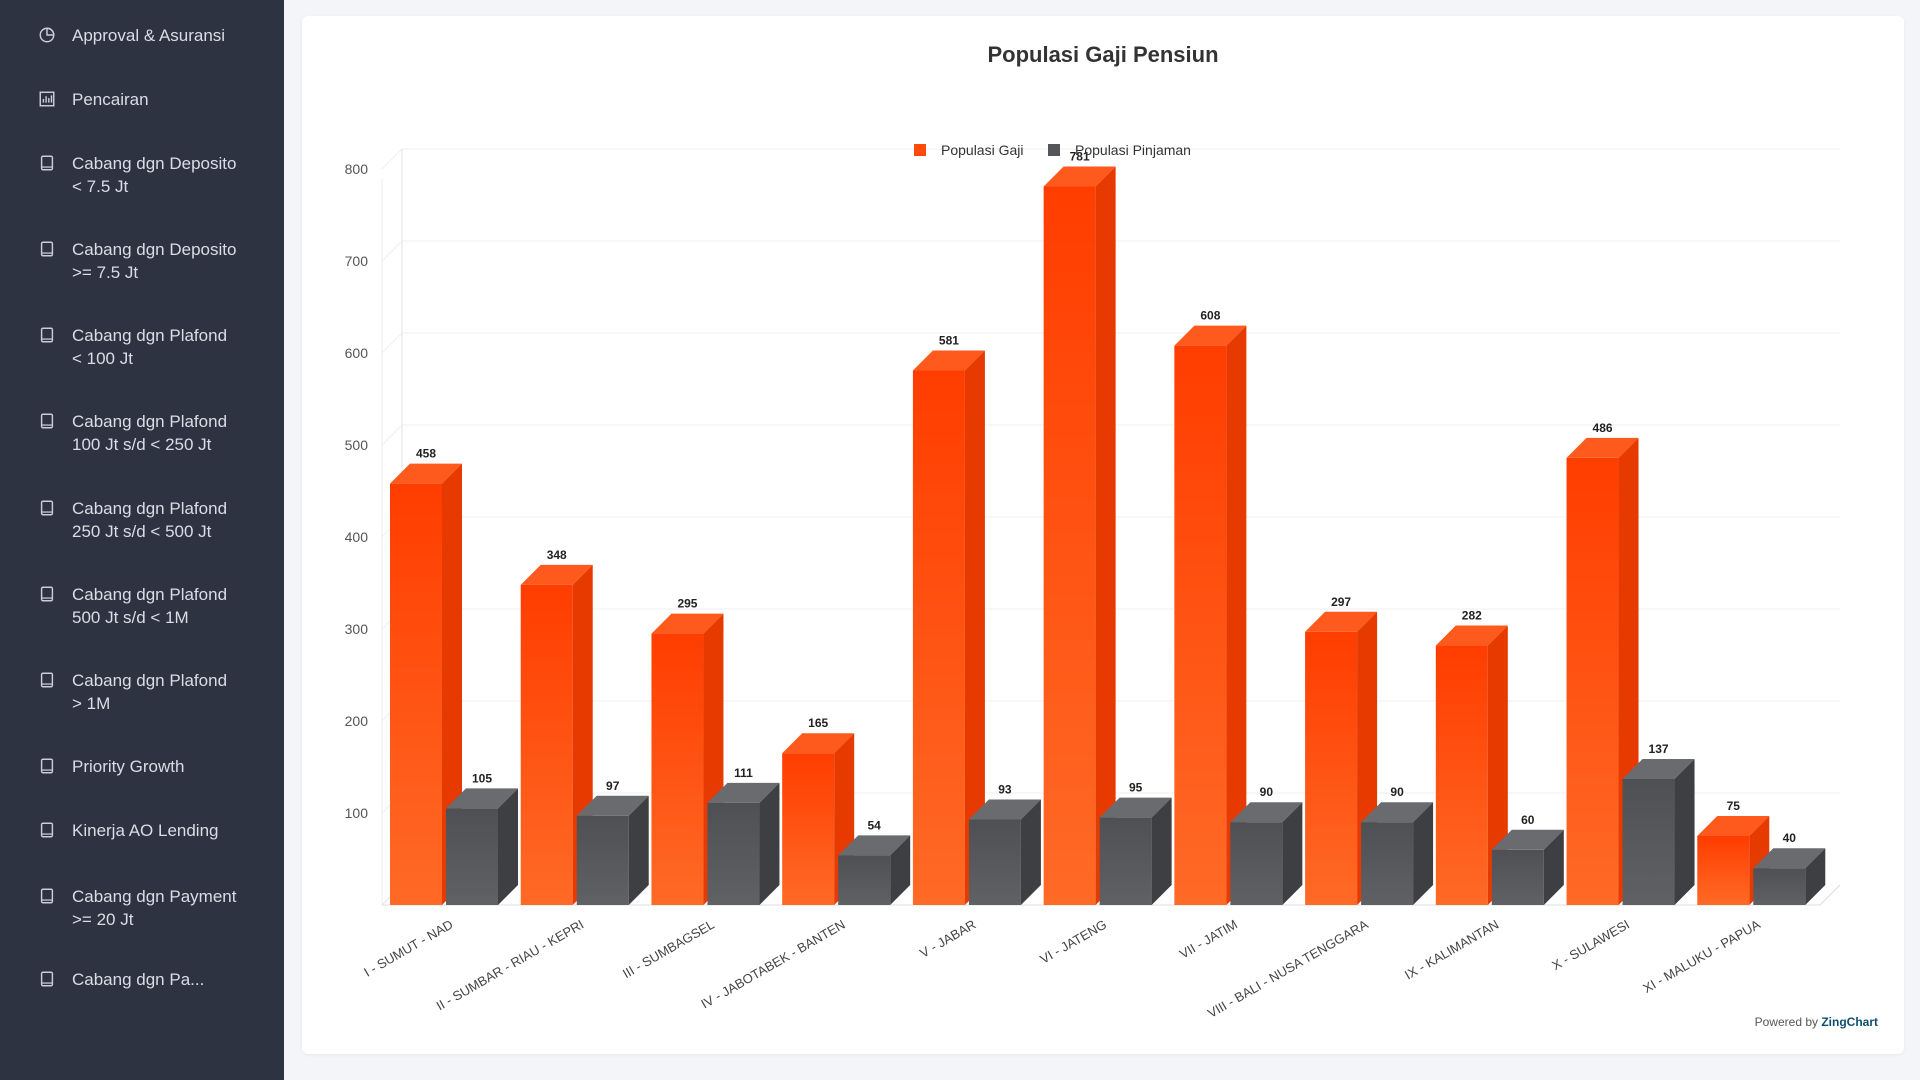 The height and width of the screenshot is (1080, 1920). Describe the element at coordinates (128, 766) in the screenshot. I see `sidebar-item-label: Priority Growth` at that location.